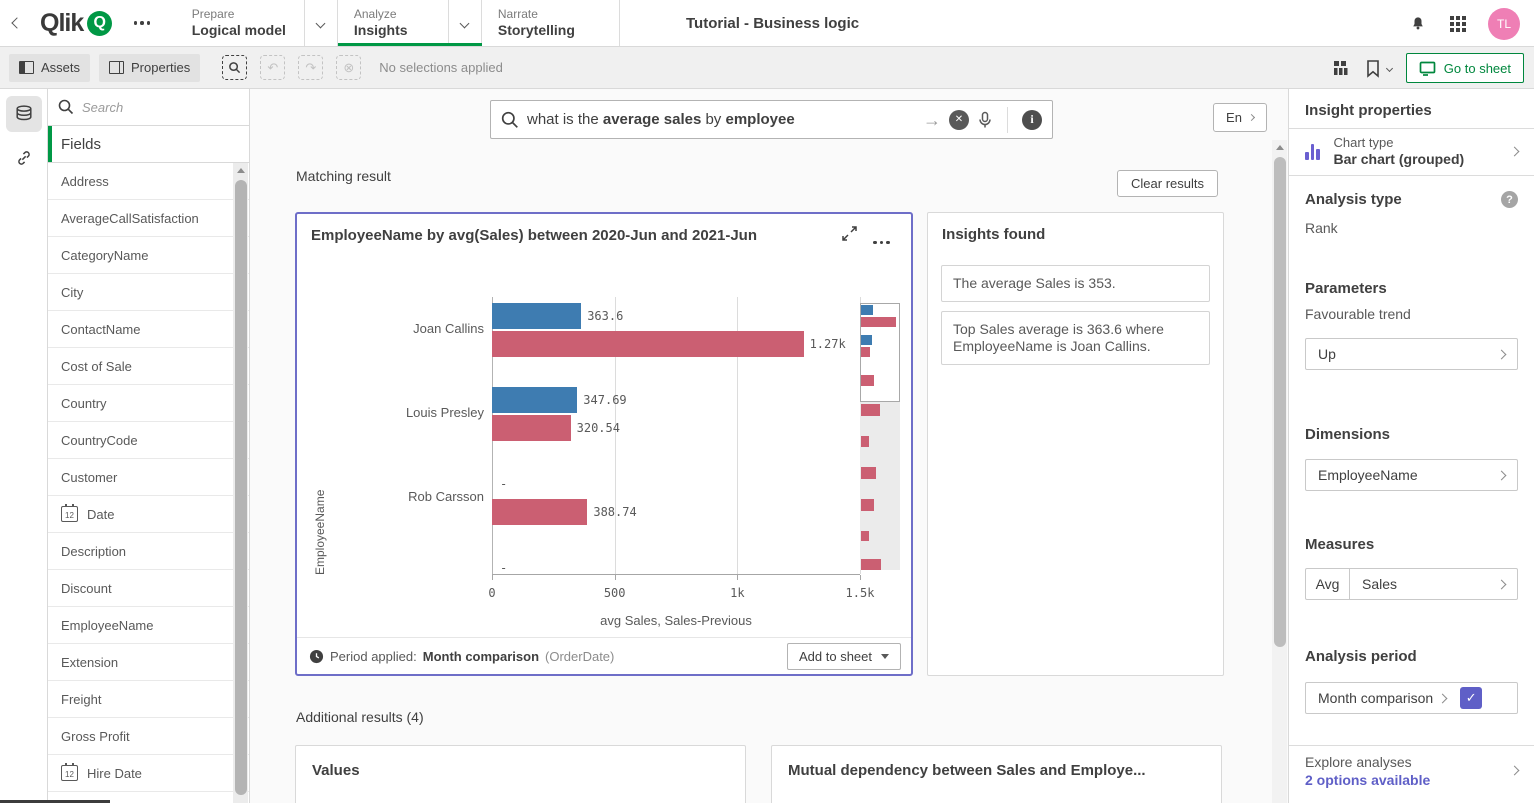 This screenshot has width=1534, height=803. Describe the element at coordinates (148, 588) in the screenshot. I see `field-item: Discount` at that location.